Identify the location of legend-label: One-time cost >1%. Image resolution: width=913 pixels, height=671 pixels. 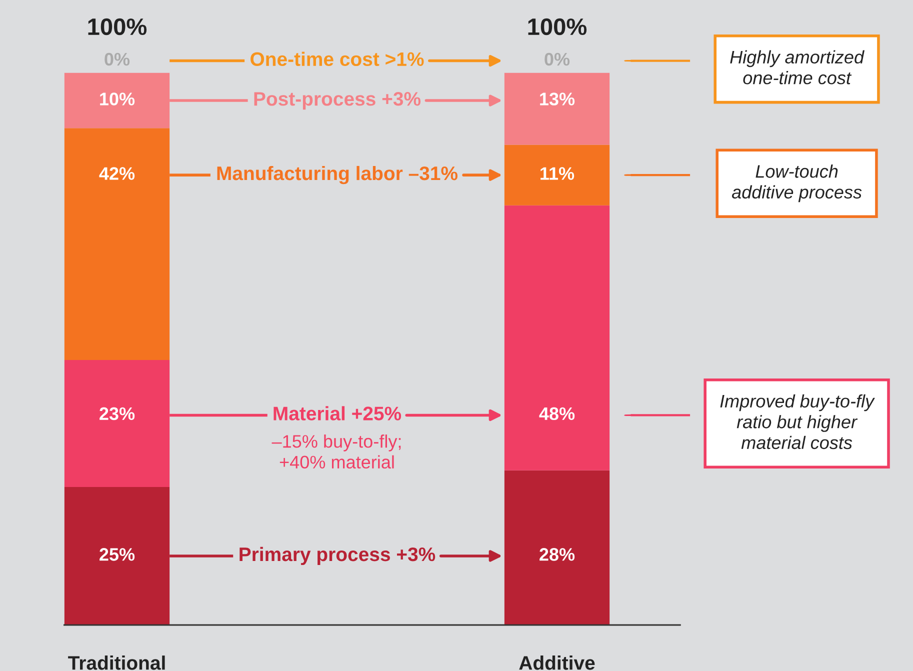
(337, 59).